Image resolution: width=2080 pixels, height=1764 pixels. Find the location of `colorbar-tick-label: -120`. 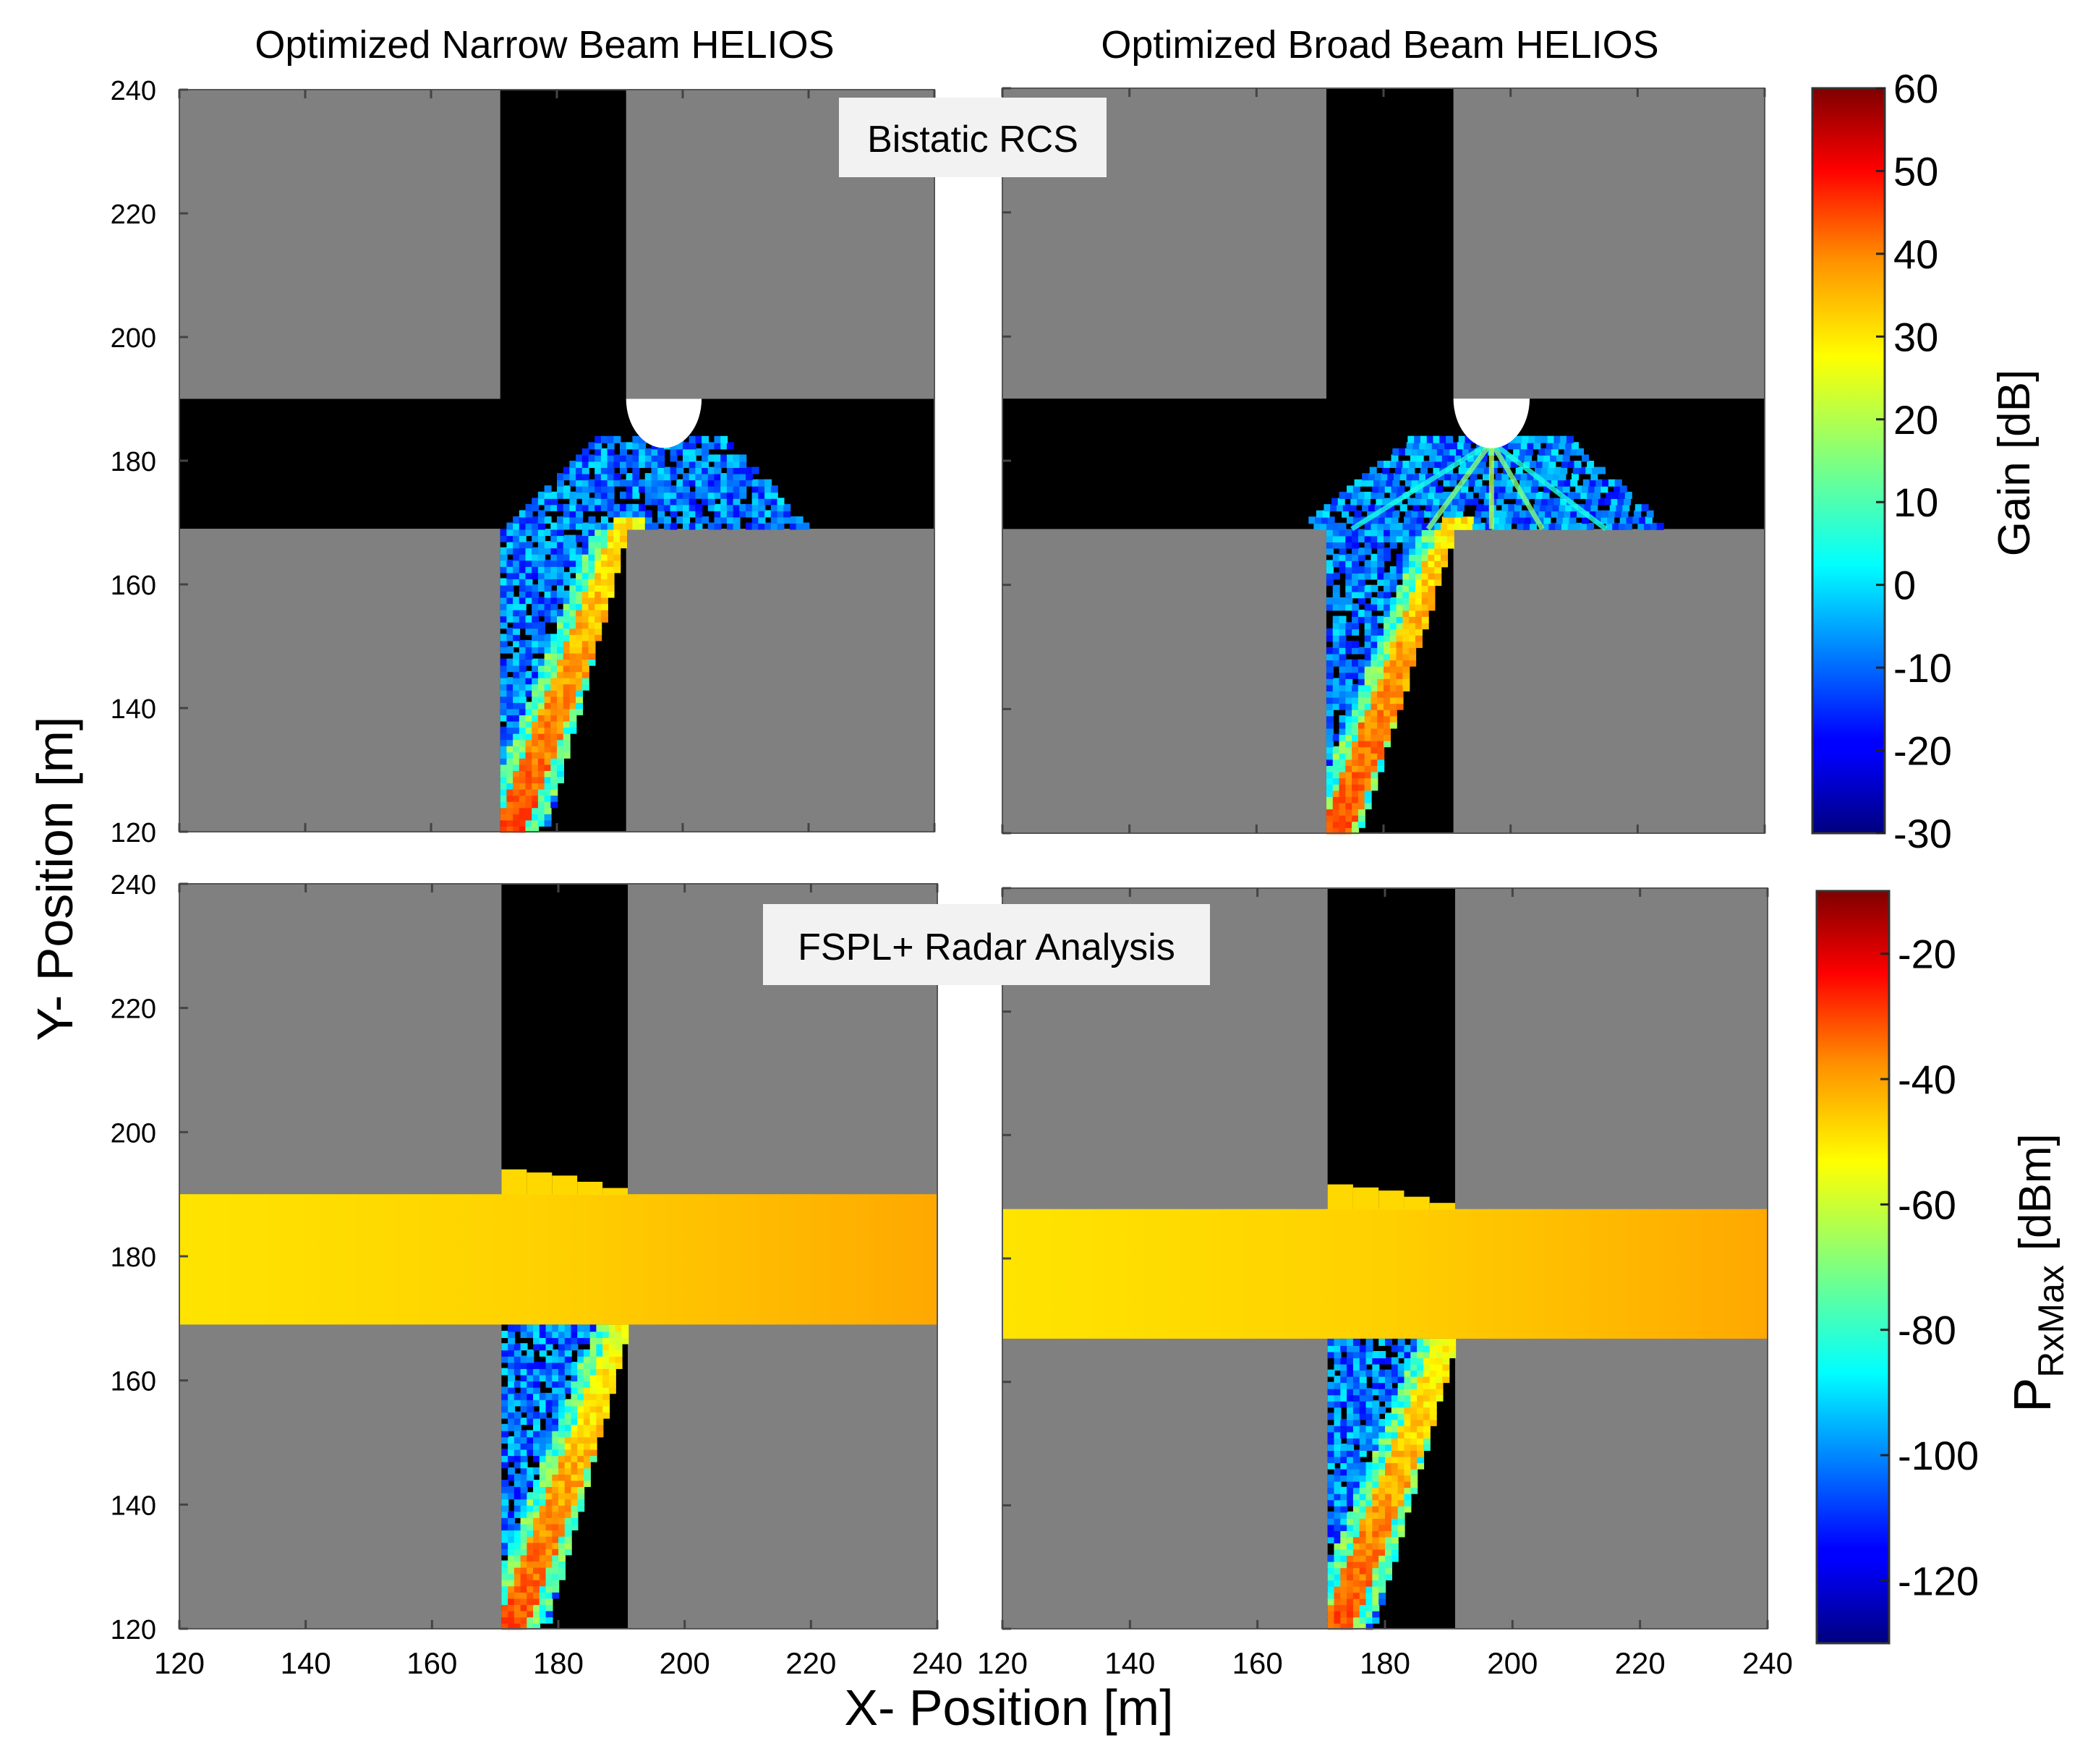

colorbar-tick-label: -120 is located at coordinates (1938, 1580).